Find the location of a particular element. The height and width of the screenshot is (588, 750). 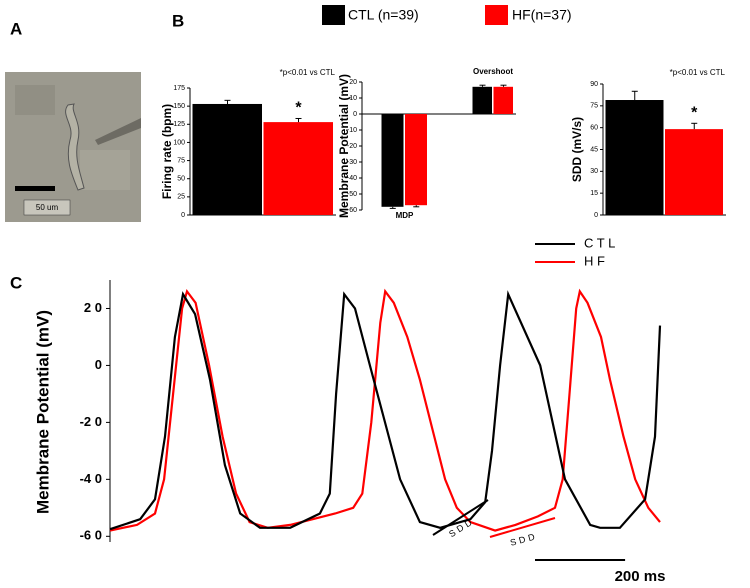

scale-label: 50 um is located at coordinates (47, 207).